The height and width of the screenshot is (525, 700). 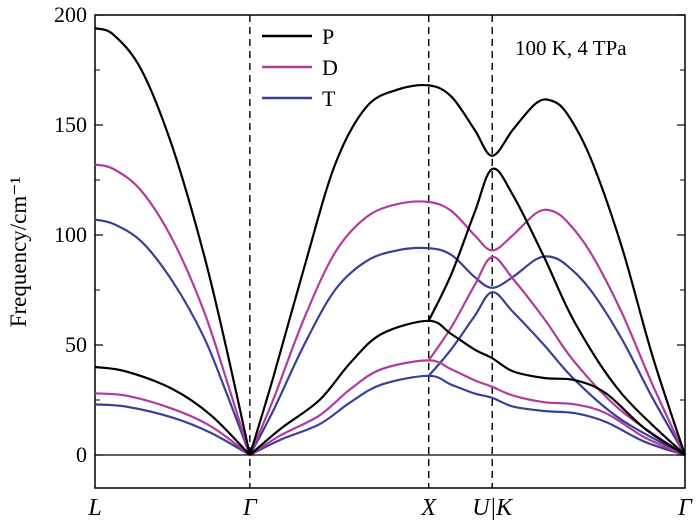 I want to click on condition-annotation: 100 K, 4 TPa, so click(x=571, y=48).